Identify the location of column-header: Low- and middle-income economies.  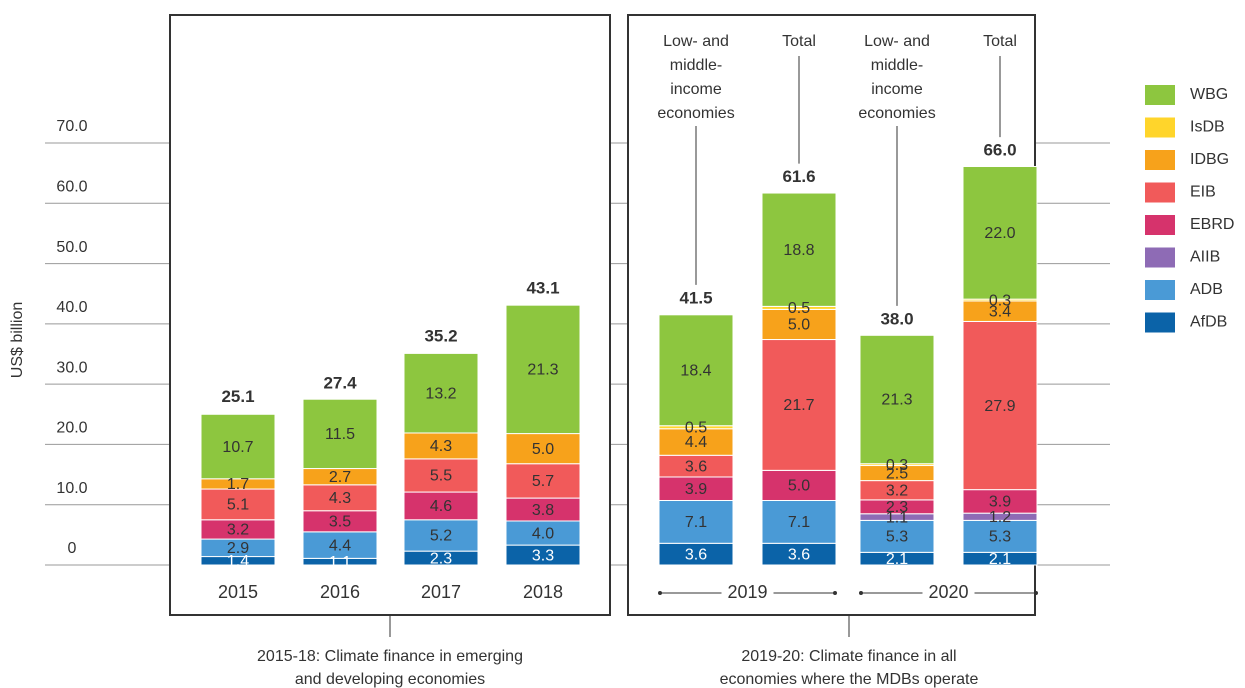
(897, 77).